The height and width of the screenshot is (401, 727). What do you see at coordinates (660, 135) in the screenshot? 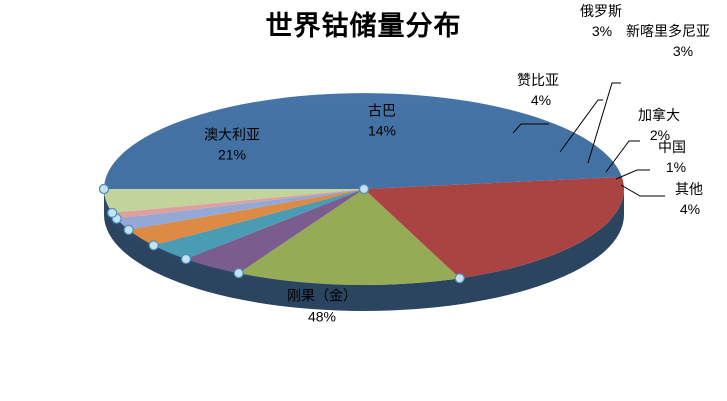
I see `label-canada-percent: 2%` at bounding box center [660, 135].